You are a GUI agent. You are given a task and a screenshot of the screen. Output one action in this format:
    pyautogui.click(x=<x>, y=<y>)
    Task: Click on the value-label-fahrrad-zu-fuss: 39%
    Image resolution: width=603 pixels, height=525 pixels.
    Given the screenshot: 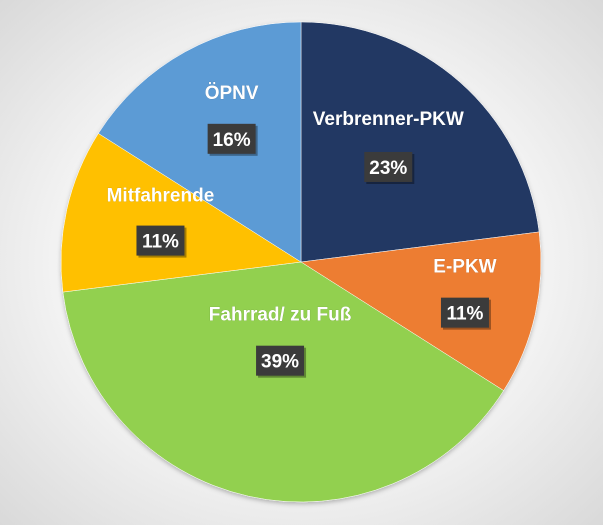 What is the action you would take?
    pyautogui.click(x=280, y=362)
    